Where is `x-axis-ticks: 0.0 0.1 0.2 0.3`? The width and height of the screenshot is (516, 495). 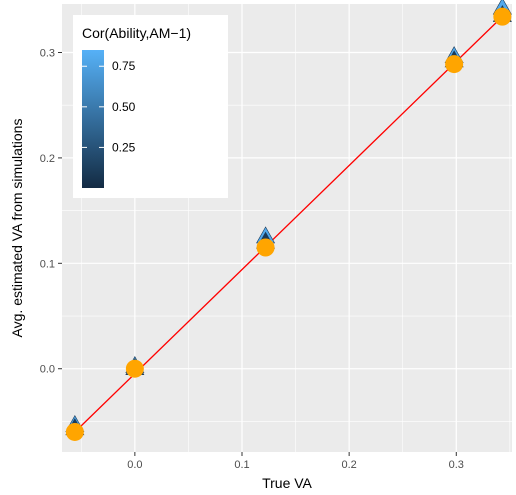 x-axis-ticks: 0.0 0.1 0.2 0.3 is located at coordinates (295, 461).